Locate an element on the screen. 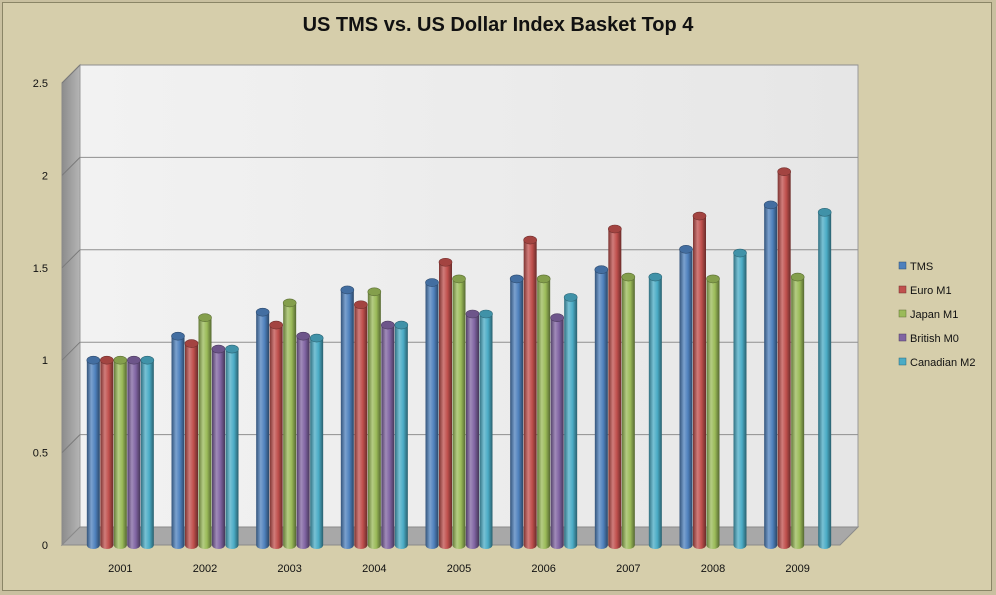 The width and height of the screenshot is (996, 595). x-tick-label: 2001 is located at coordinates (120, 569).